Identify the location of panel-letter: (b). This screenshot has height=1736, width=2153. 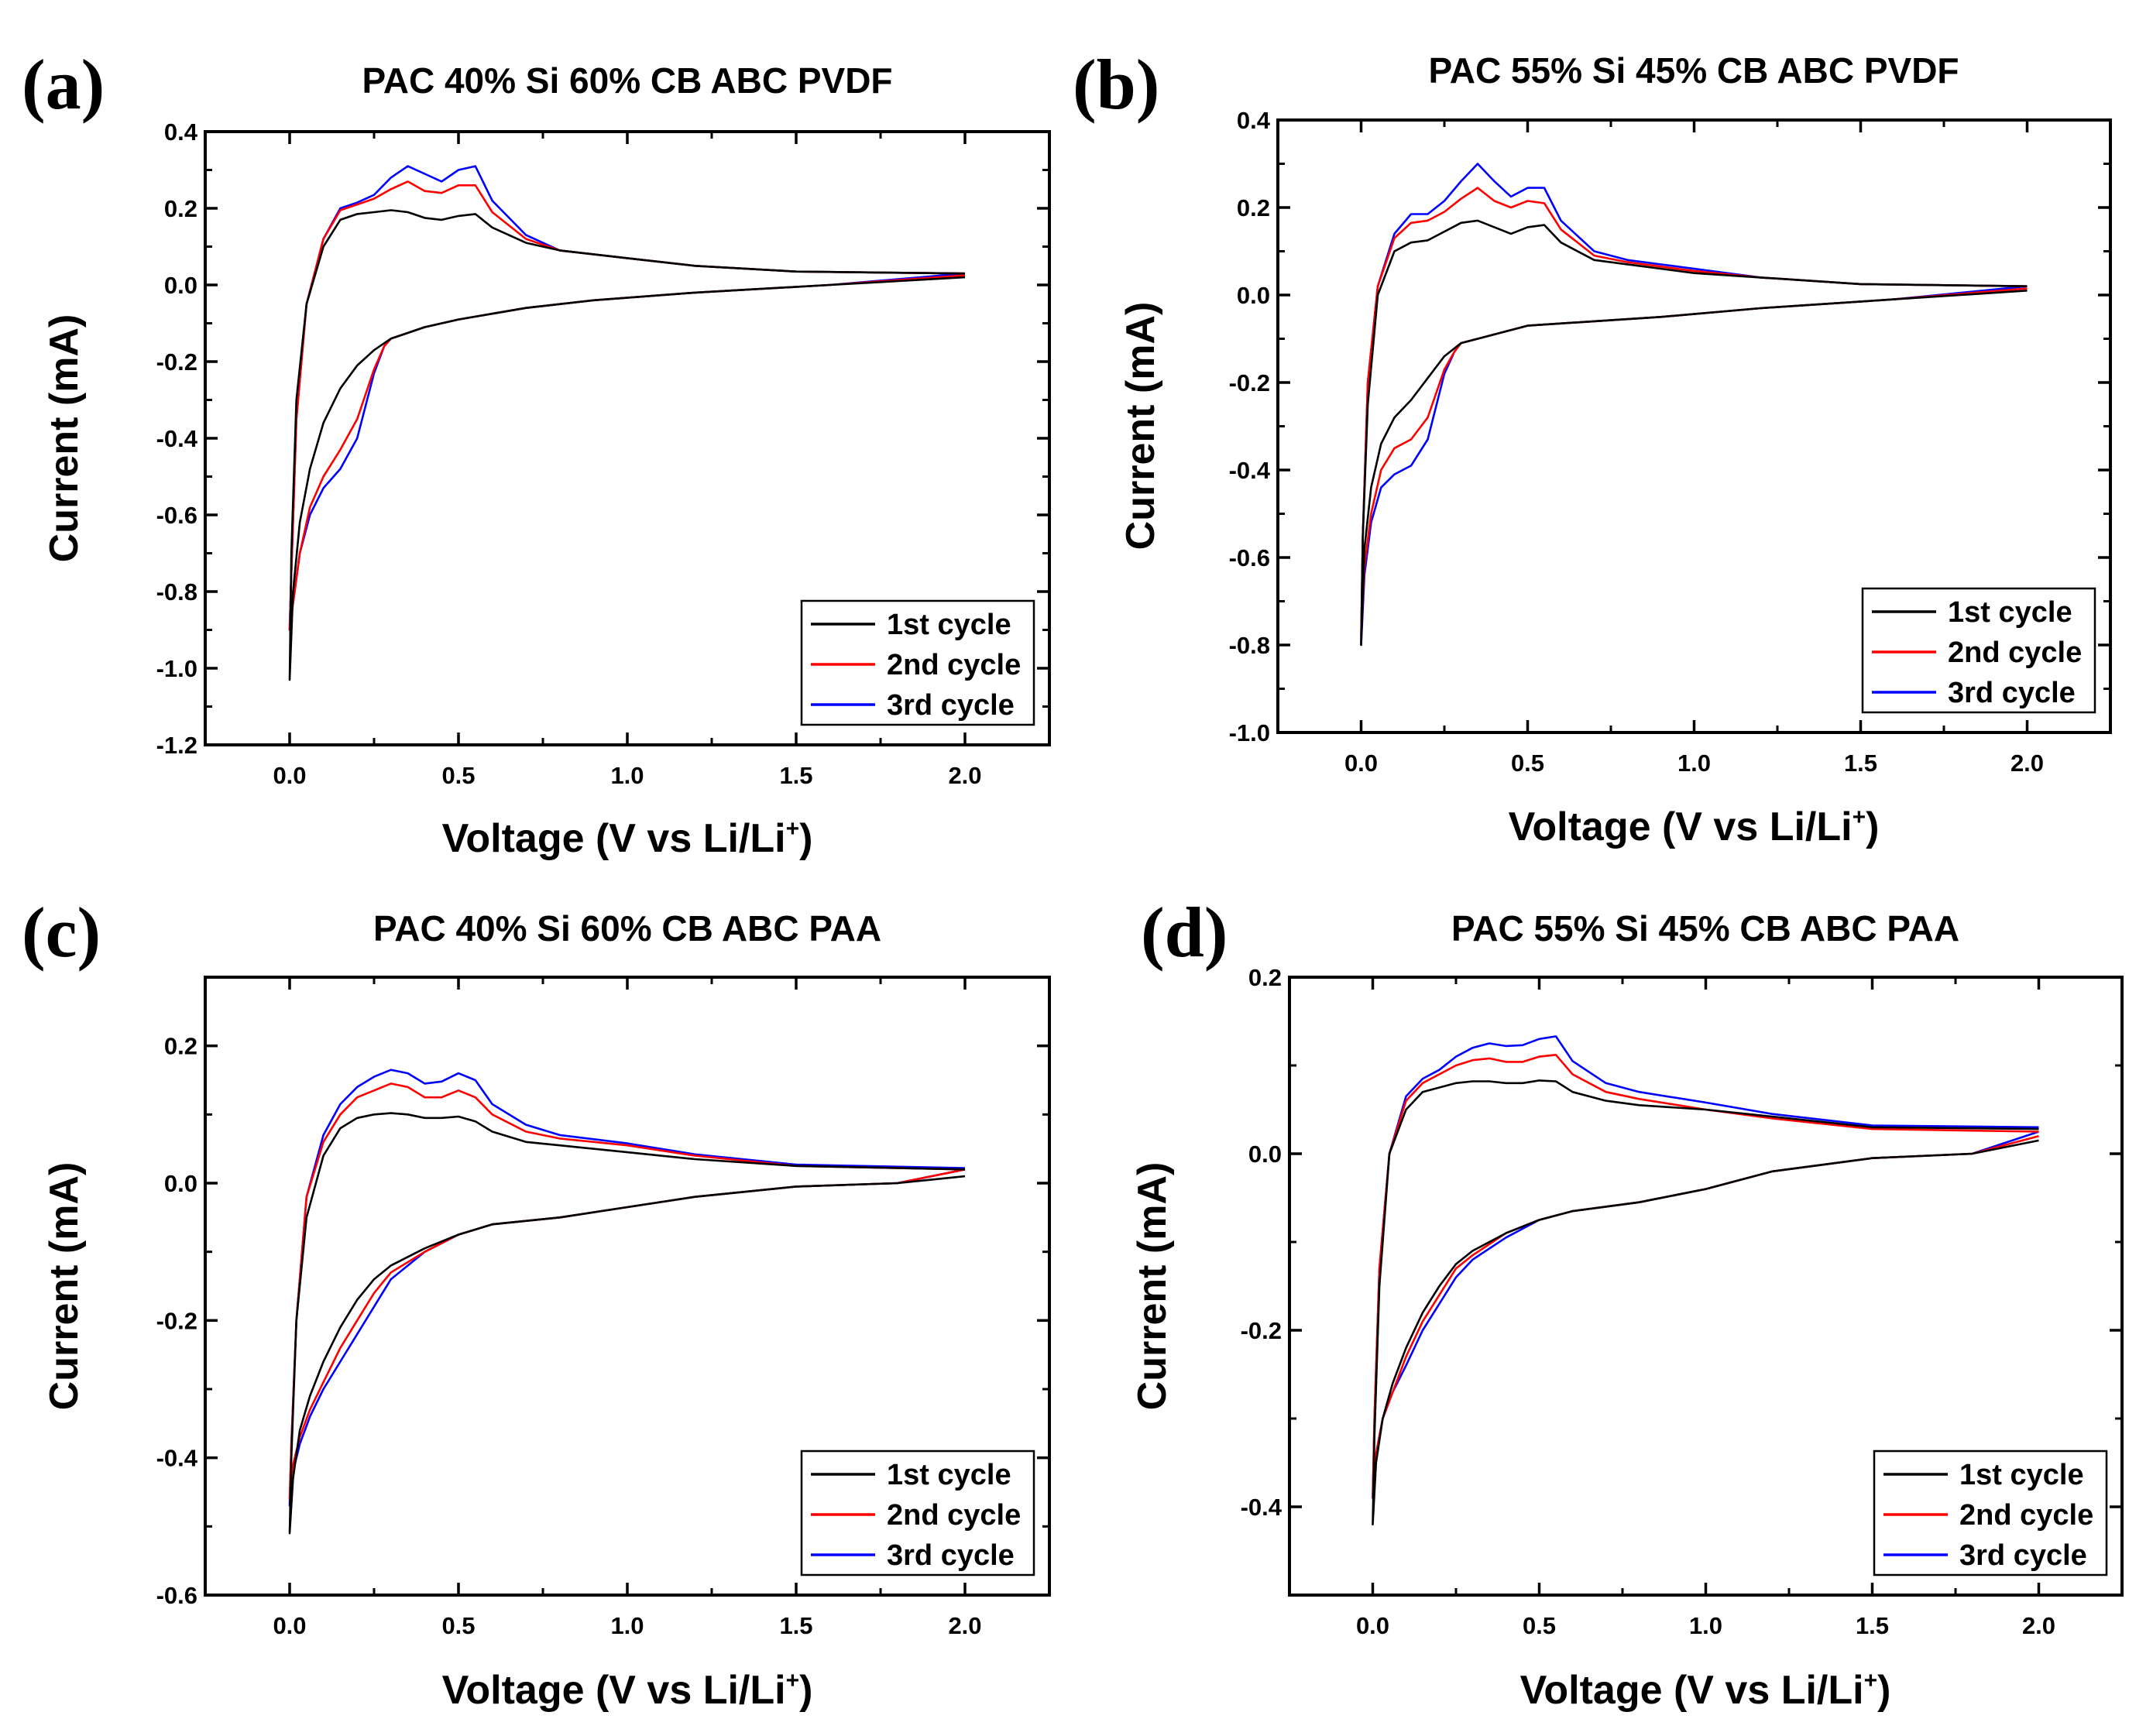
(1116, 84).